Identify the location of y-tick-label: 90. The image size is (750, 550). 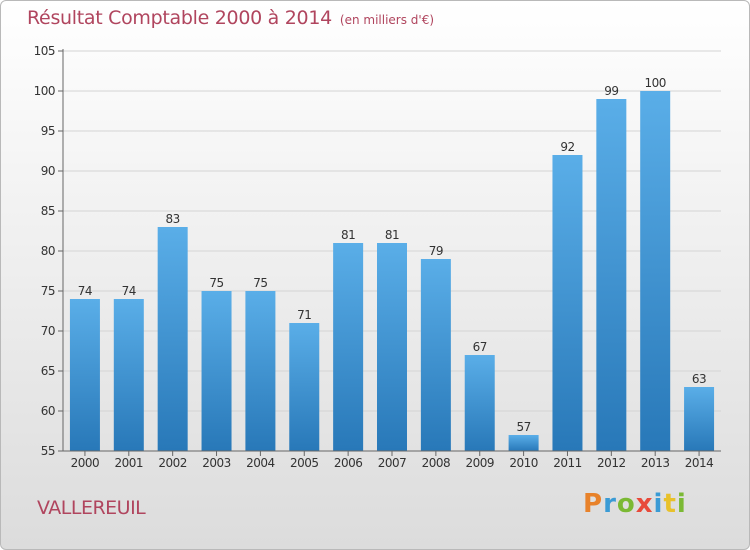
(48, 171).